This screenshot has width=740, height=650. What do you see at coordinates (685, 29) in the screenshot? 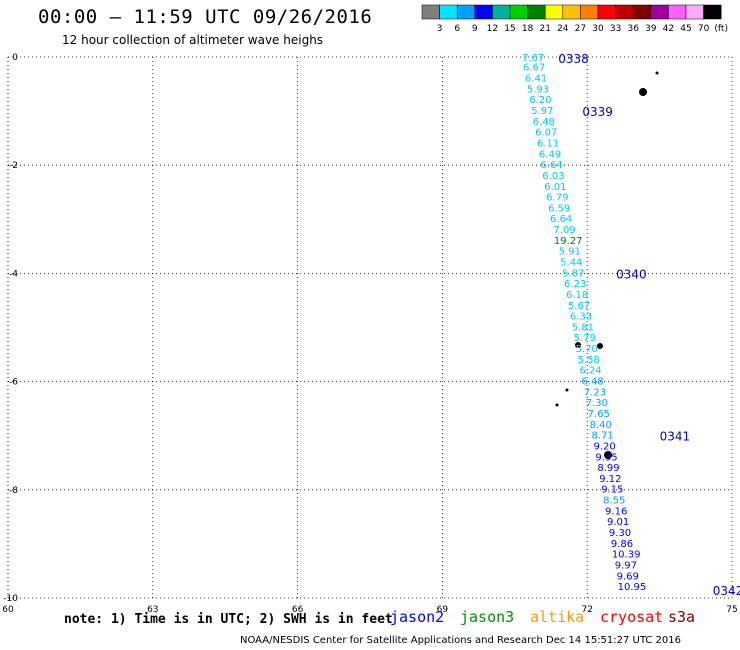
I see `color-scale-label: 45` at bounding box center [685, 29].